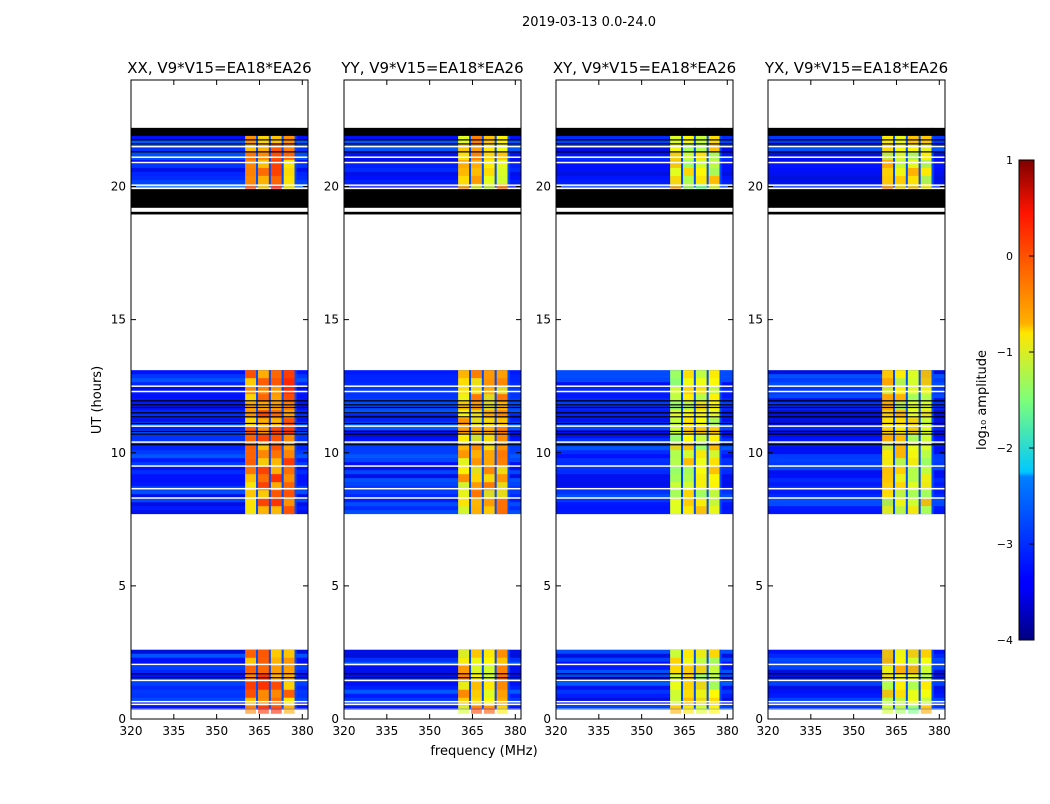 The image size is (1050, 804). Describe the element at coordinates (644, 68) in the screenshot. I see `panel-title: XY, V9*V15=EA18*EA26` at that location.